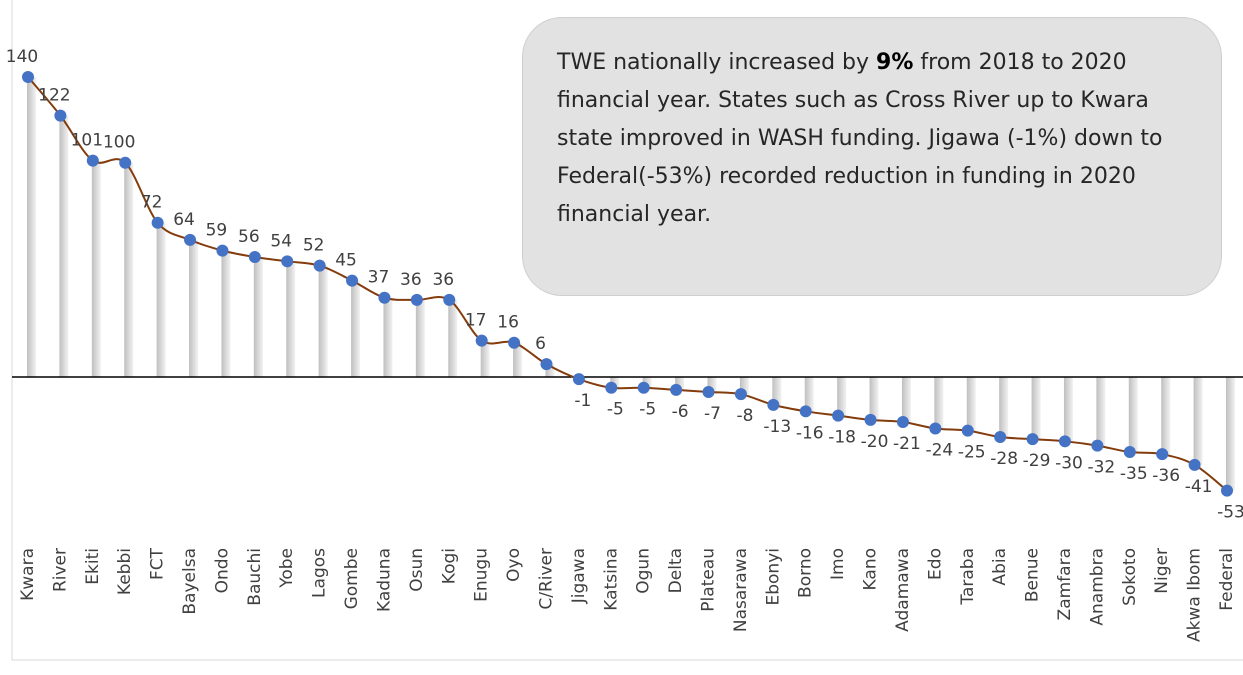 The width and height of the screenshot is (1243, 675). I want to click on x-tick-label: Kogi, so click(449, 566).